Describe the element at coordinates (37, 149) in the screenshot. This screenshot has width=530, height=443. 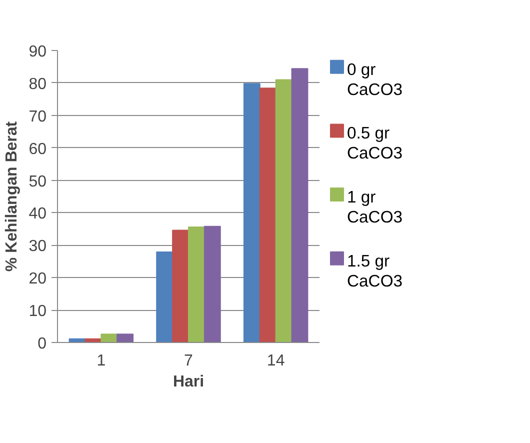
I see `y-tick-label: 60` at that location.